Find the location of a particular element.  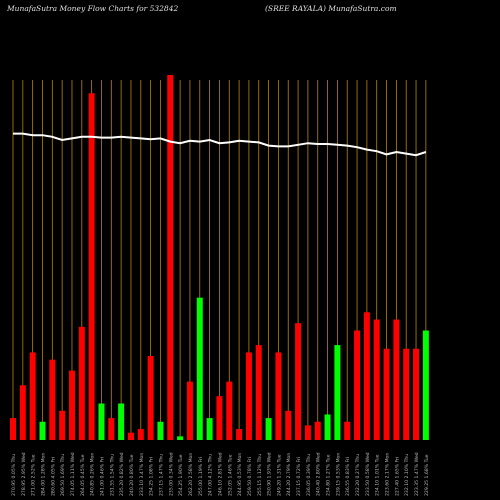

category-label: 233.10 3.47% Mon is located at coordinates (142, 474).